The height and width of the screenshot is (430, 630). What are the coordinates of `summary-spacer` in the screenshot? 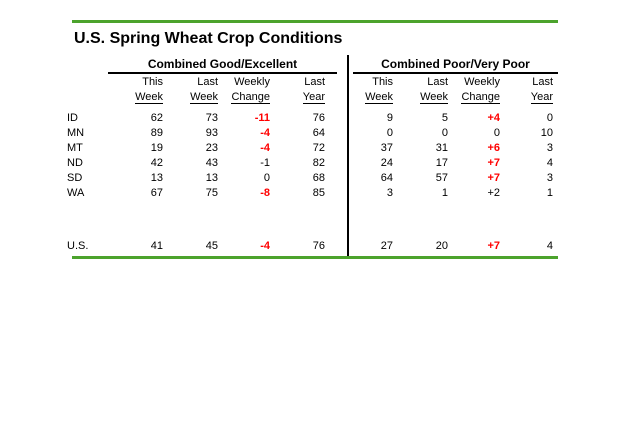 It's located at (310, 220).